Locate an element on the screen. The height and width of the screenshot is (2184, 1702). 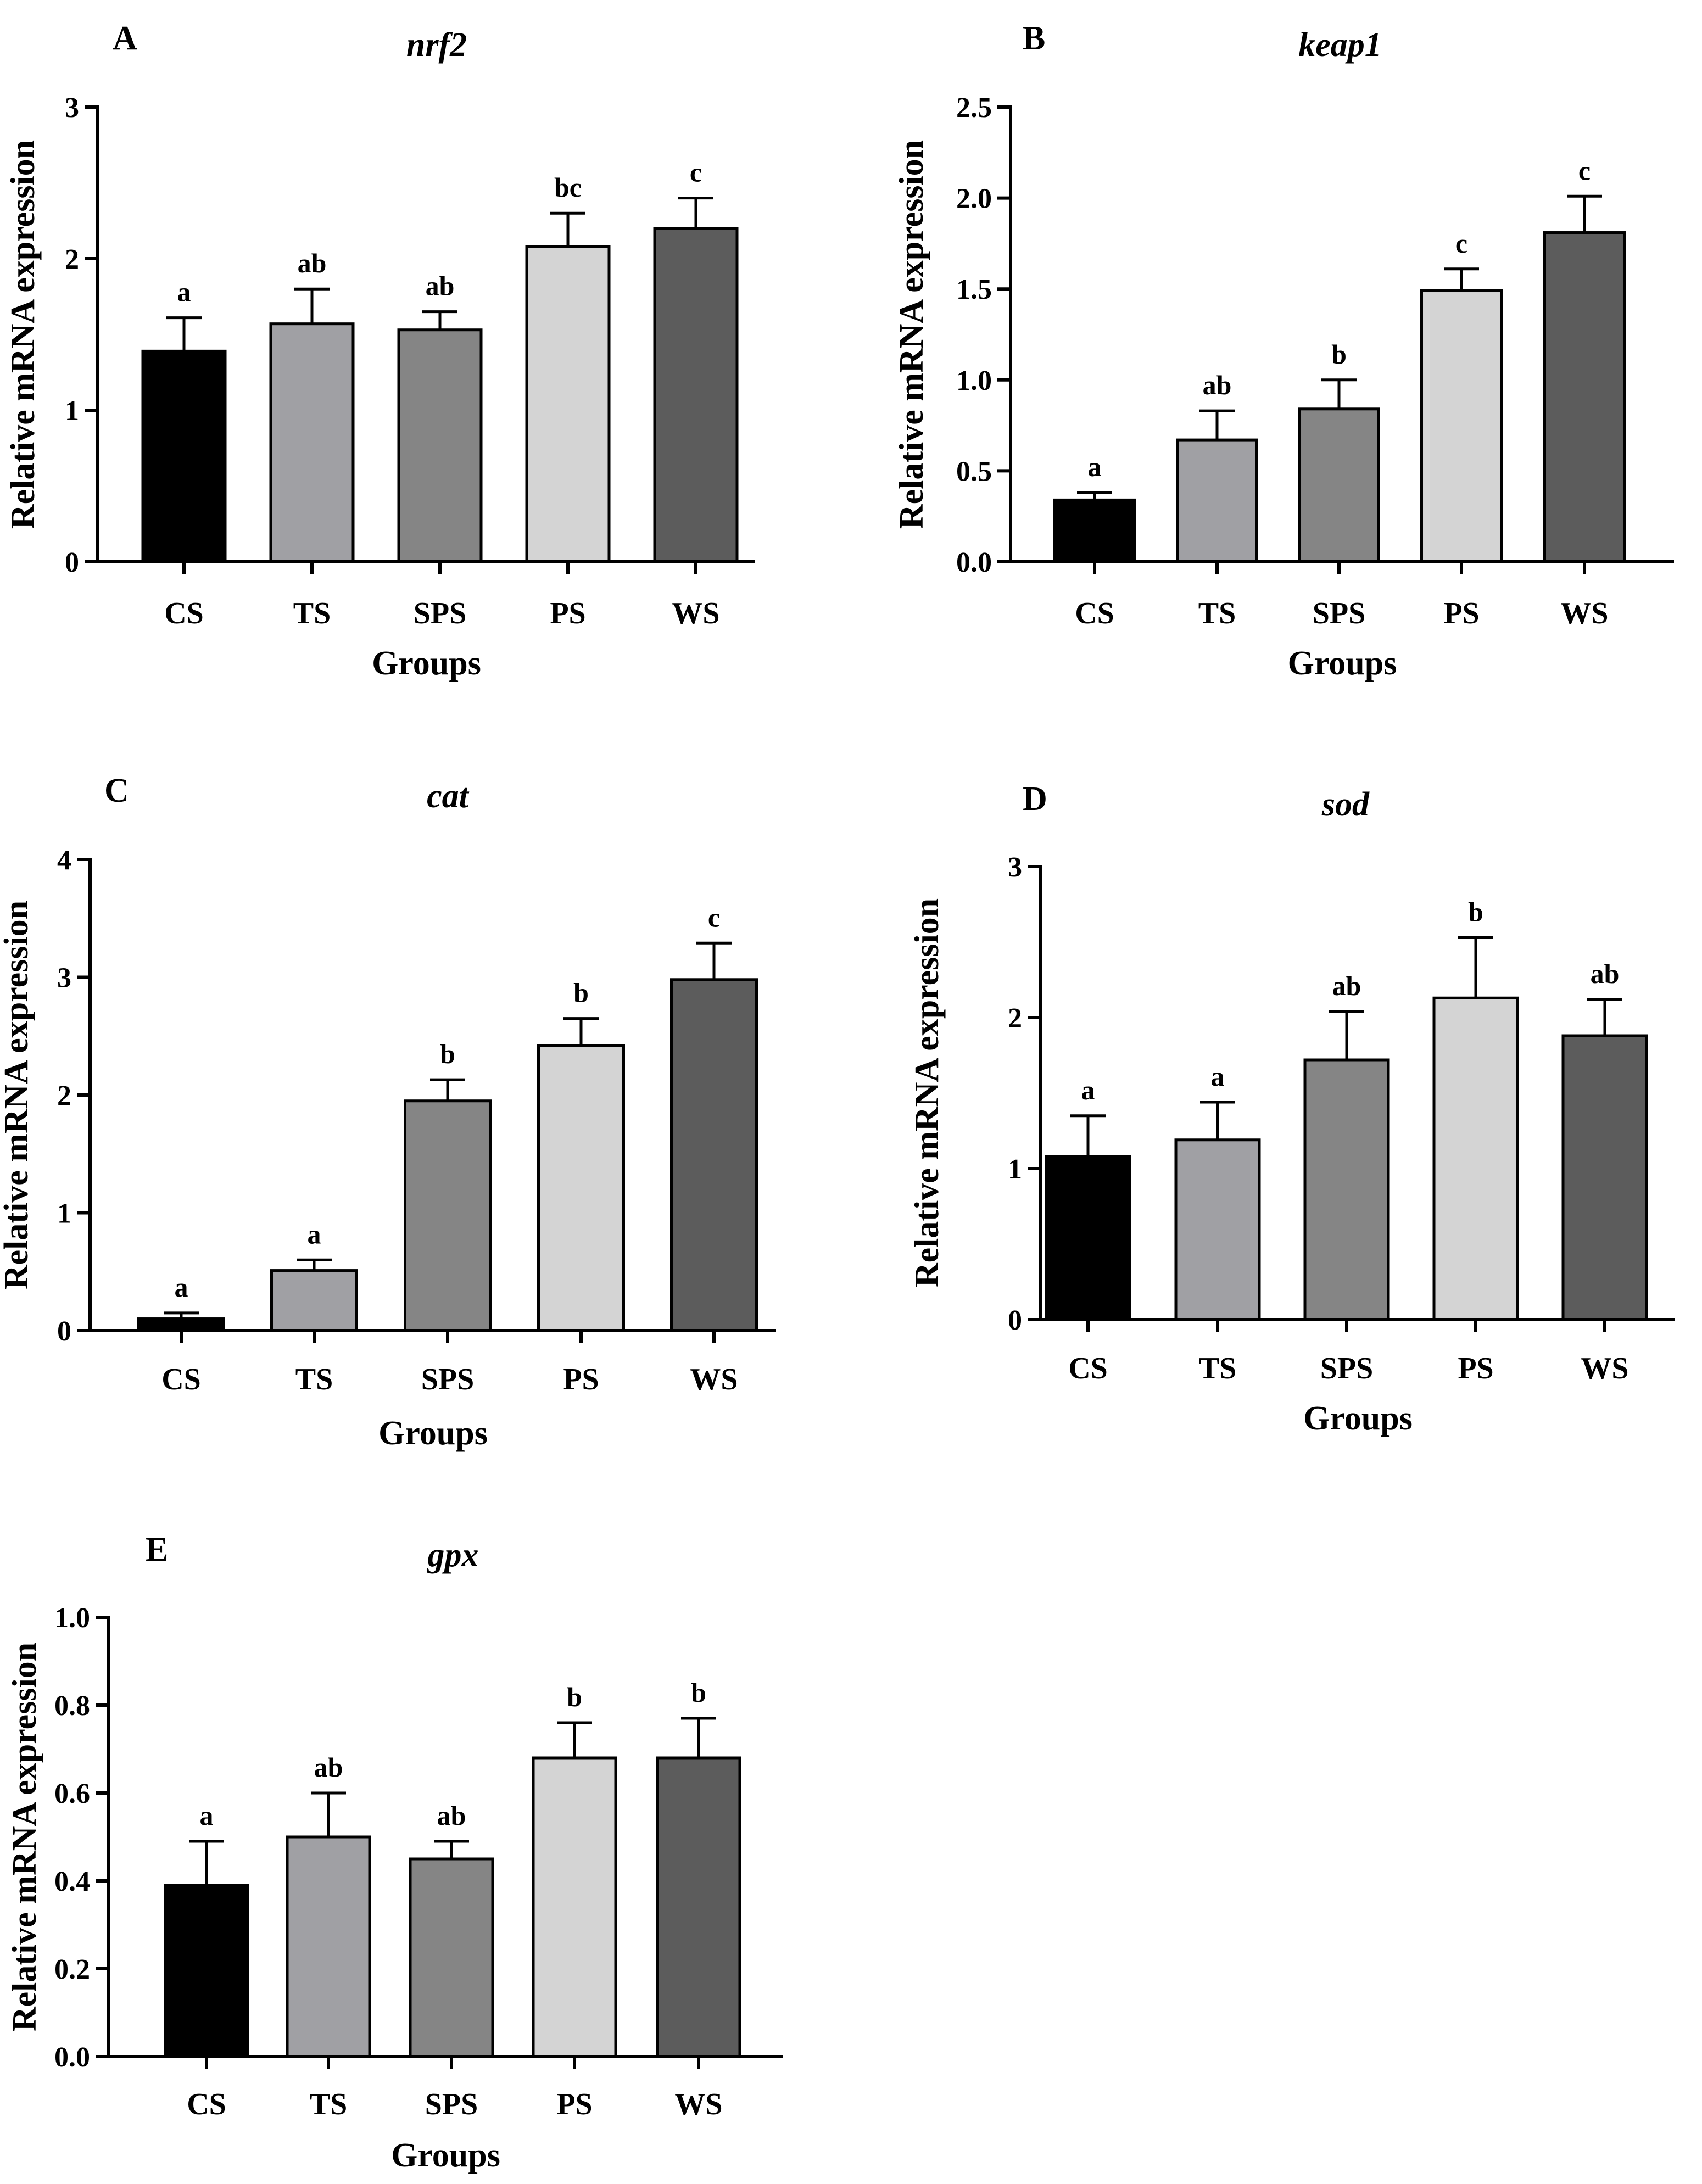
y-tick-label: 0.2 is located at coordinates (72, 1970).